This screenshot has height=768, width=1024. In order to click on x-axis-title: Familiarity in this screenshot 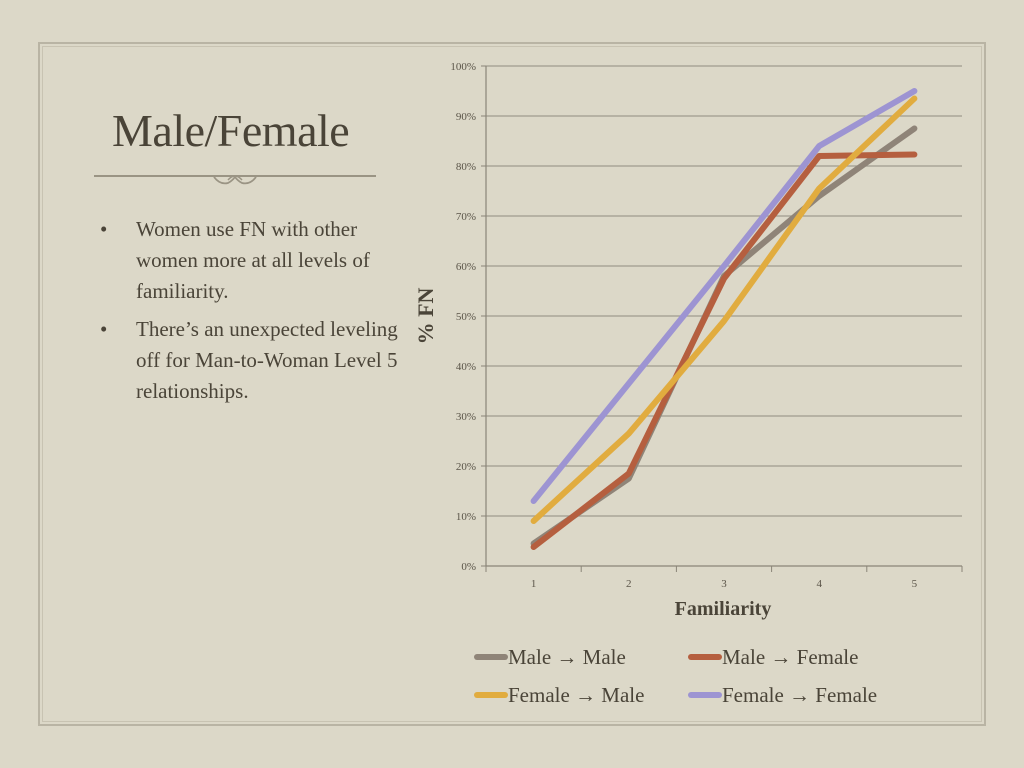, I will do `click(723, 609)`.